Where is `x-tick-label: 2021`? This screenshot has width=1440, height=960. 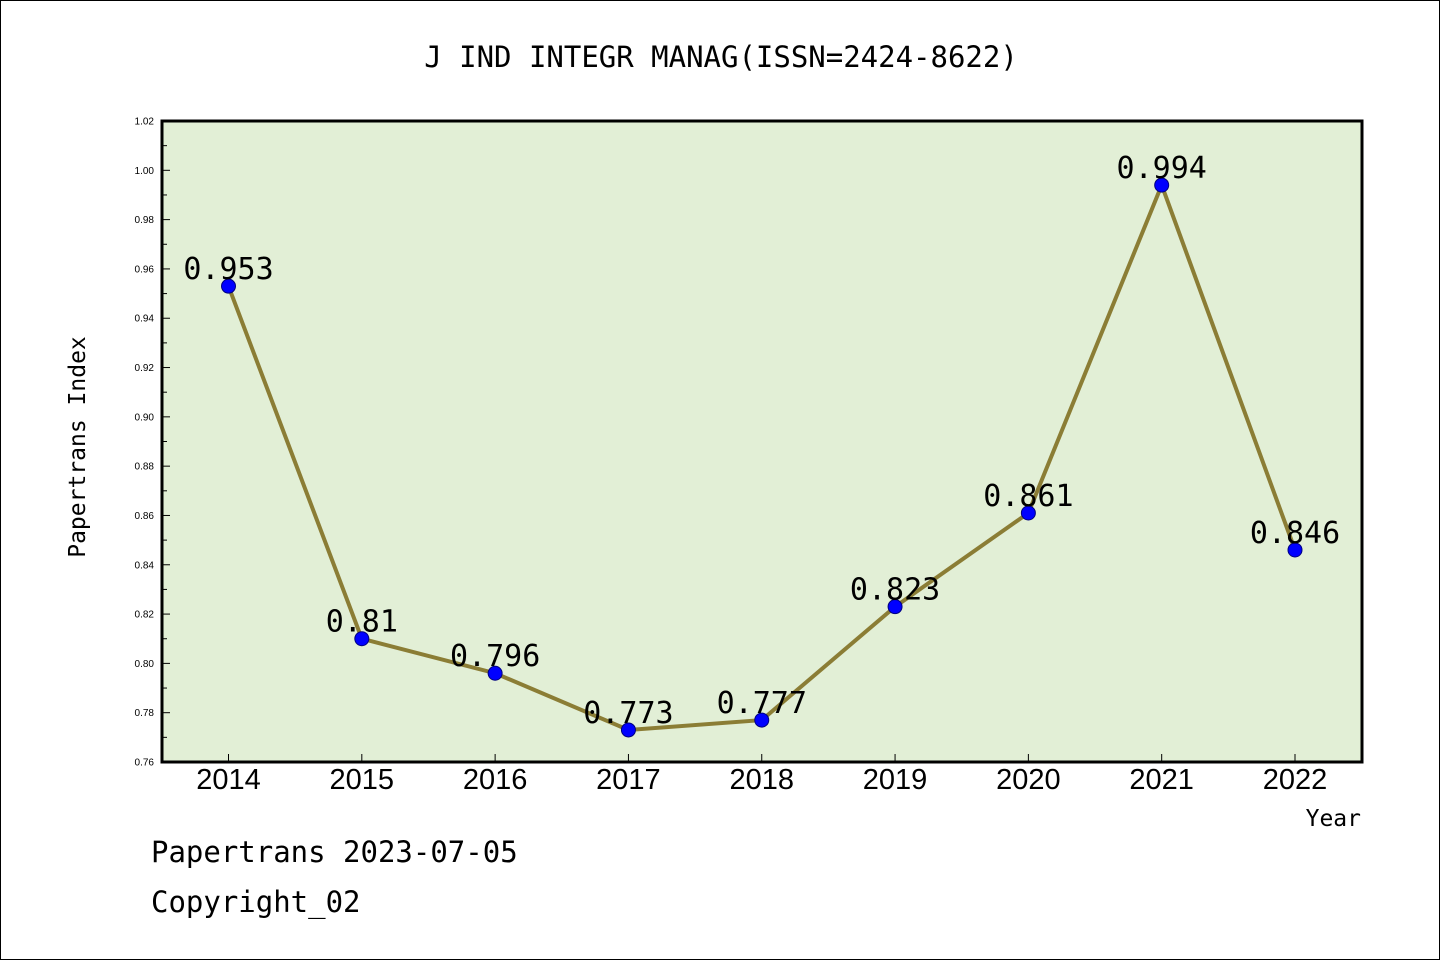
x-tick-label: 2021 is located at coordinates (1161, 780).